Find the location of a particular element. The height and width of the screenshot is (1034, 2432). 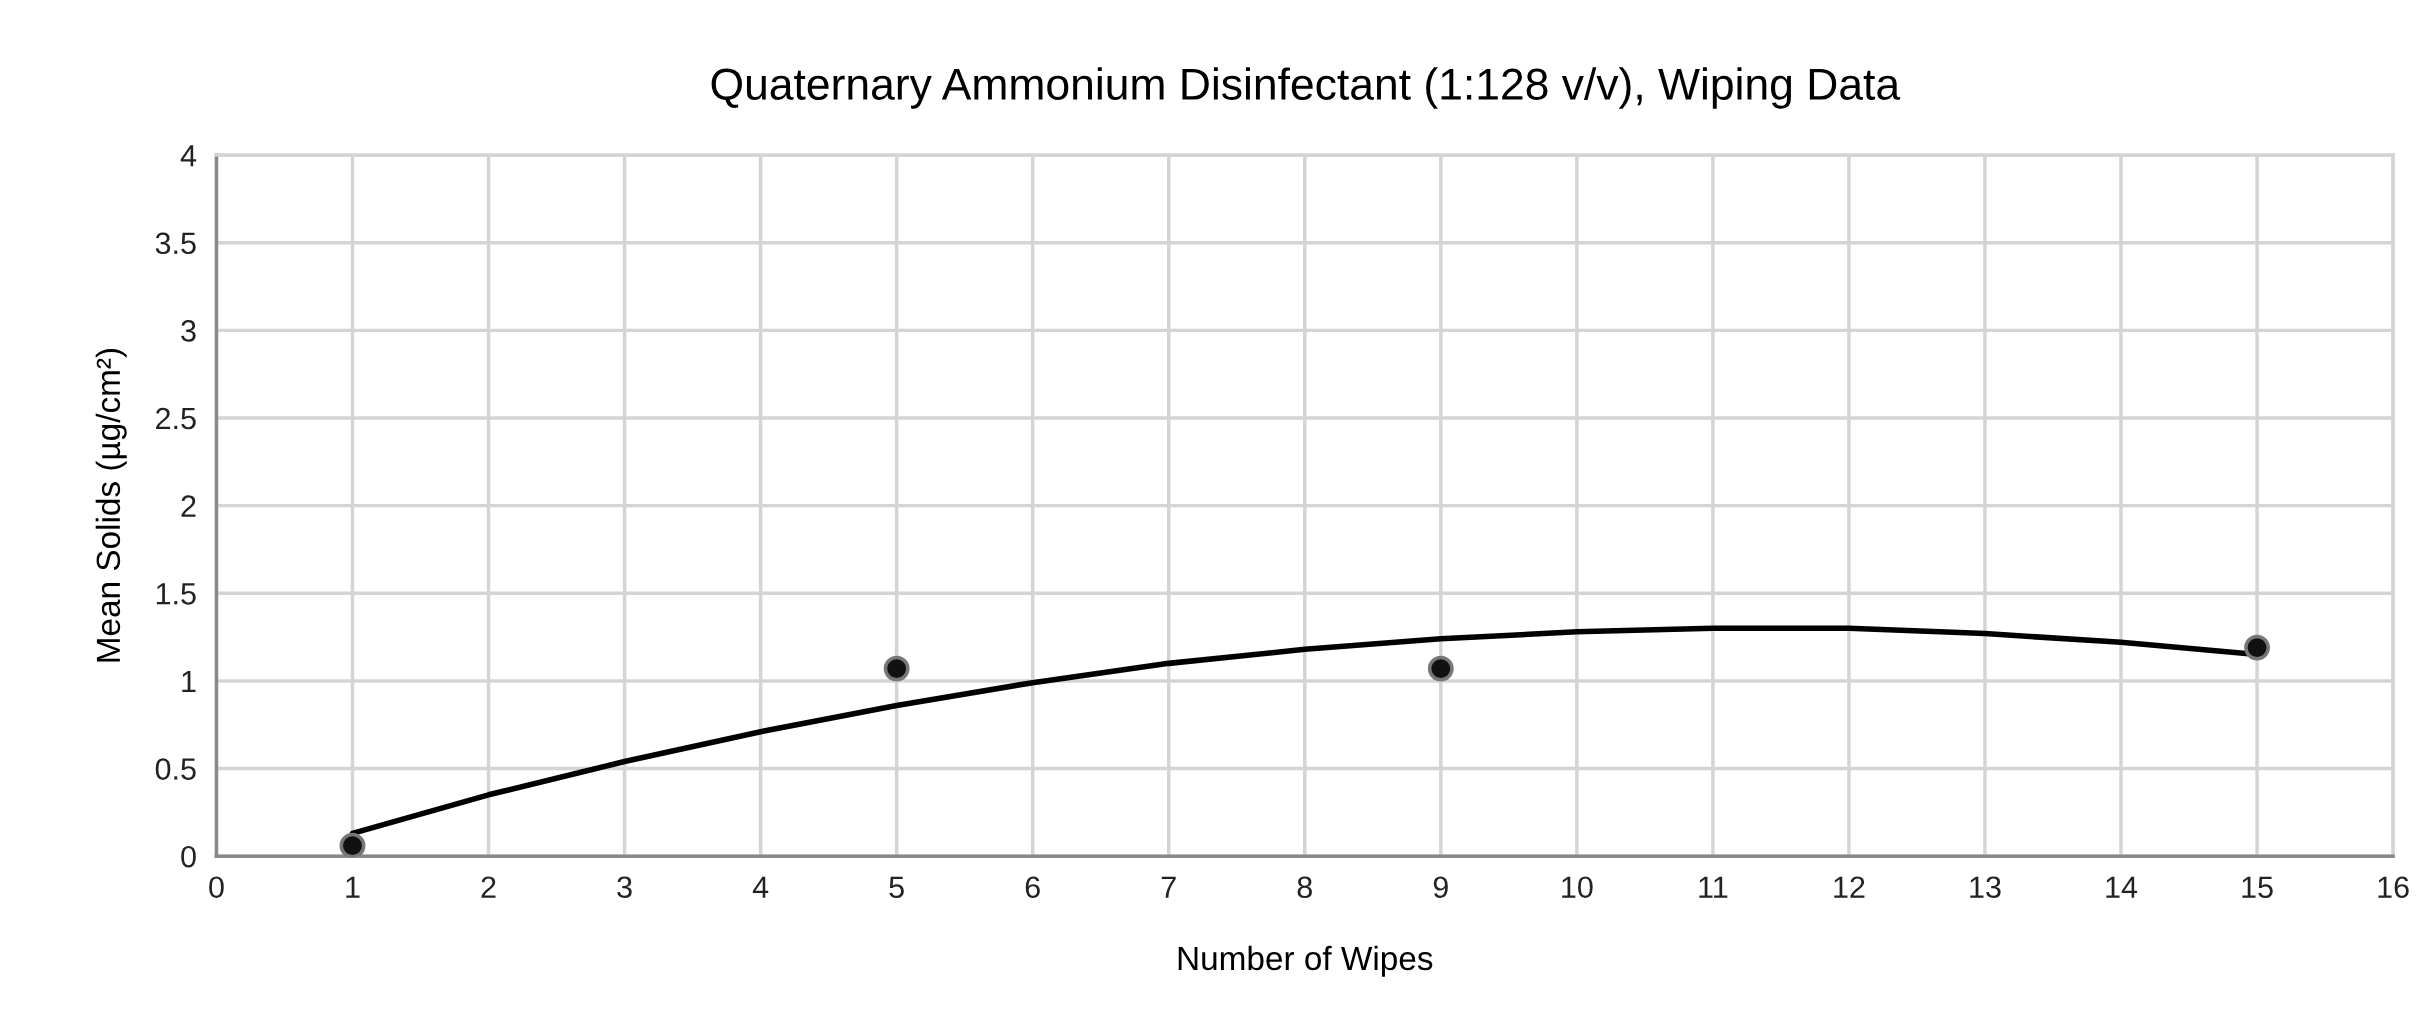

x-tick-label: 15 is located at coordinates (2257, 887).